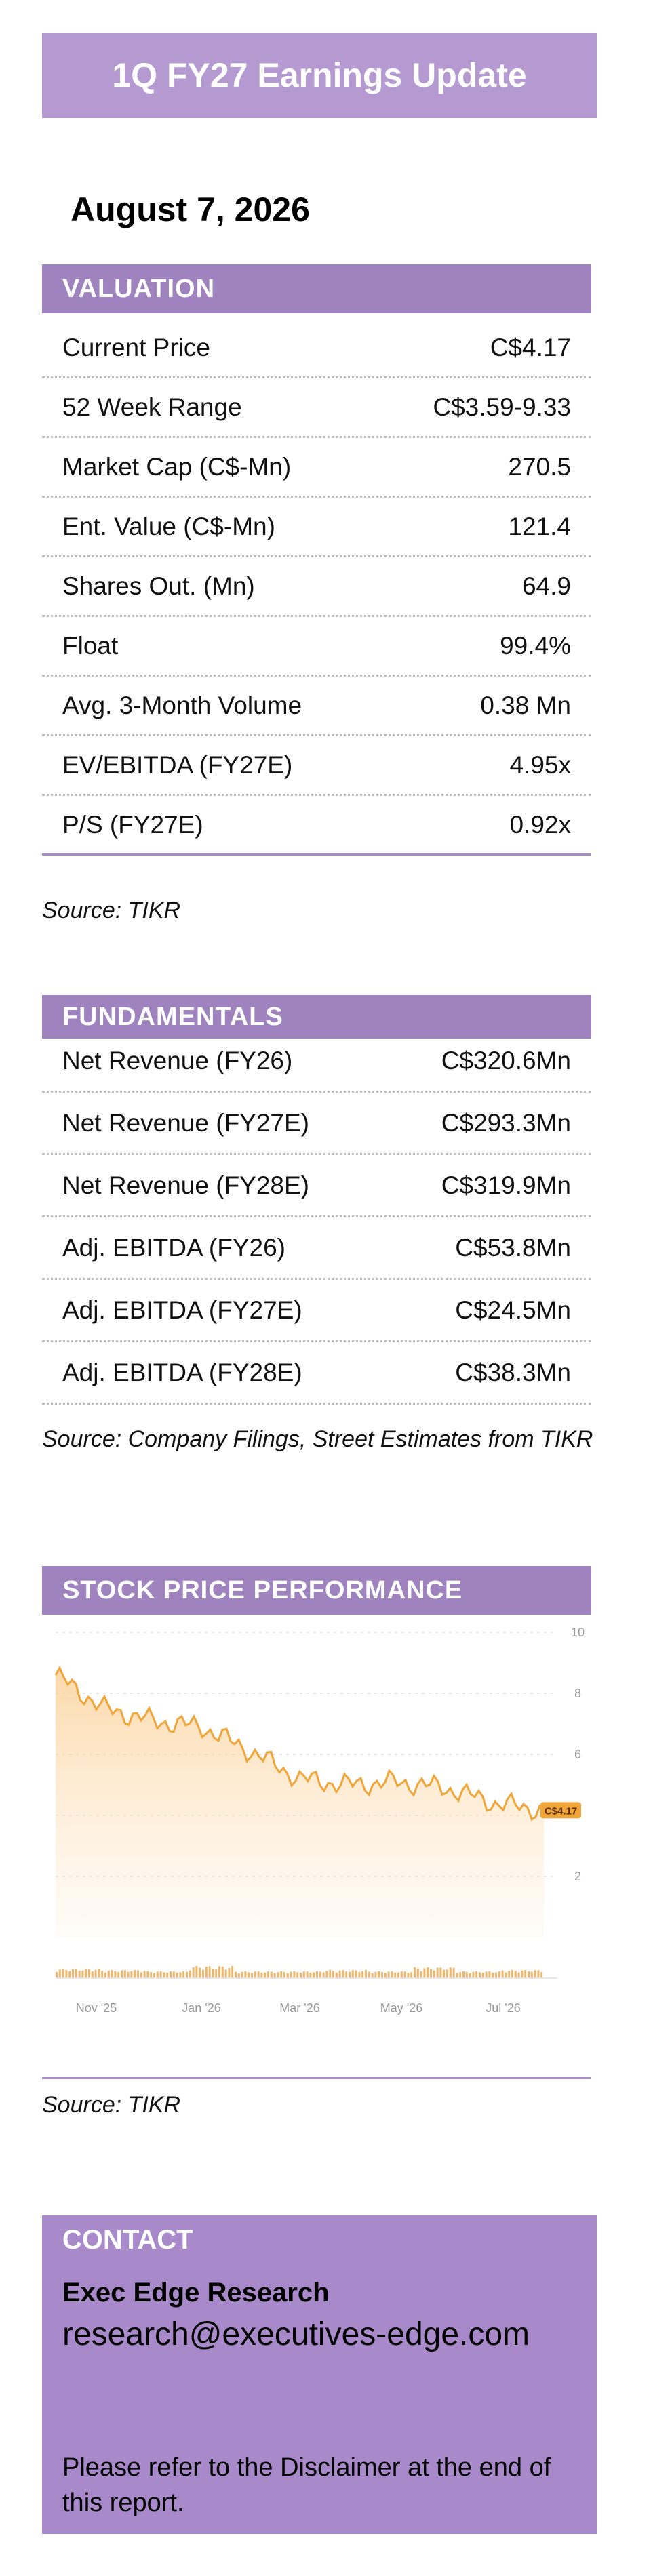  I want to click on row-value: C$4.17, so click(530, 347).